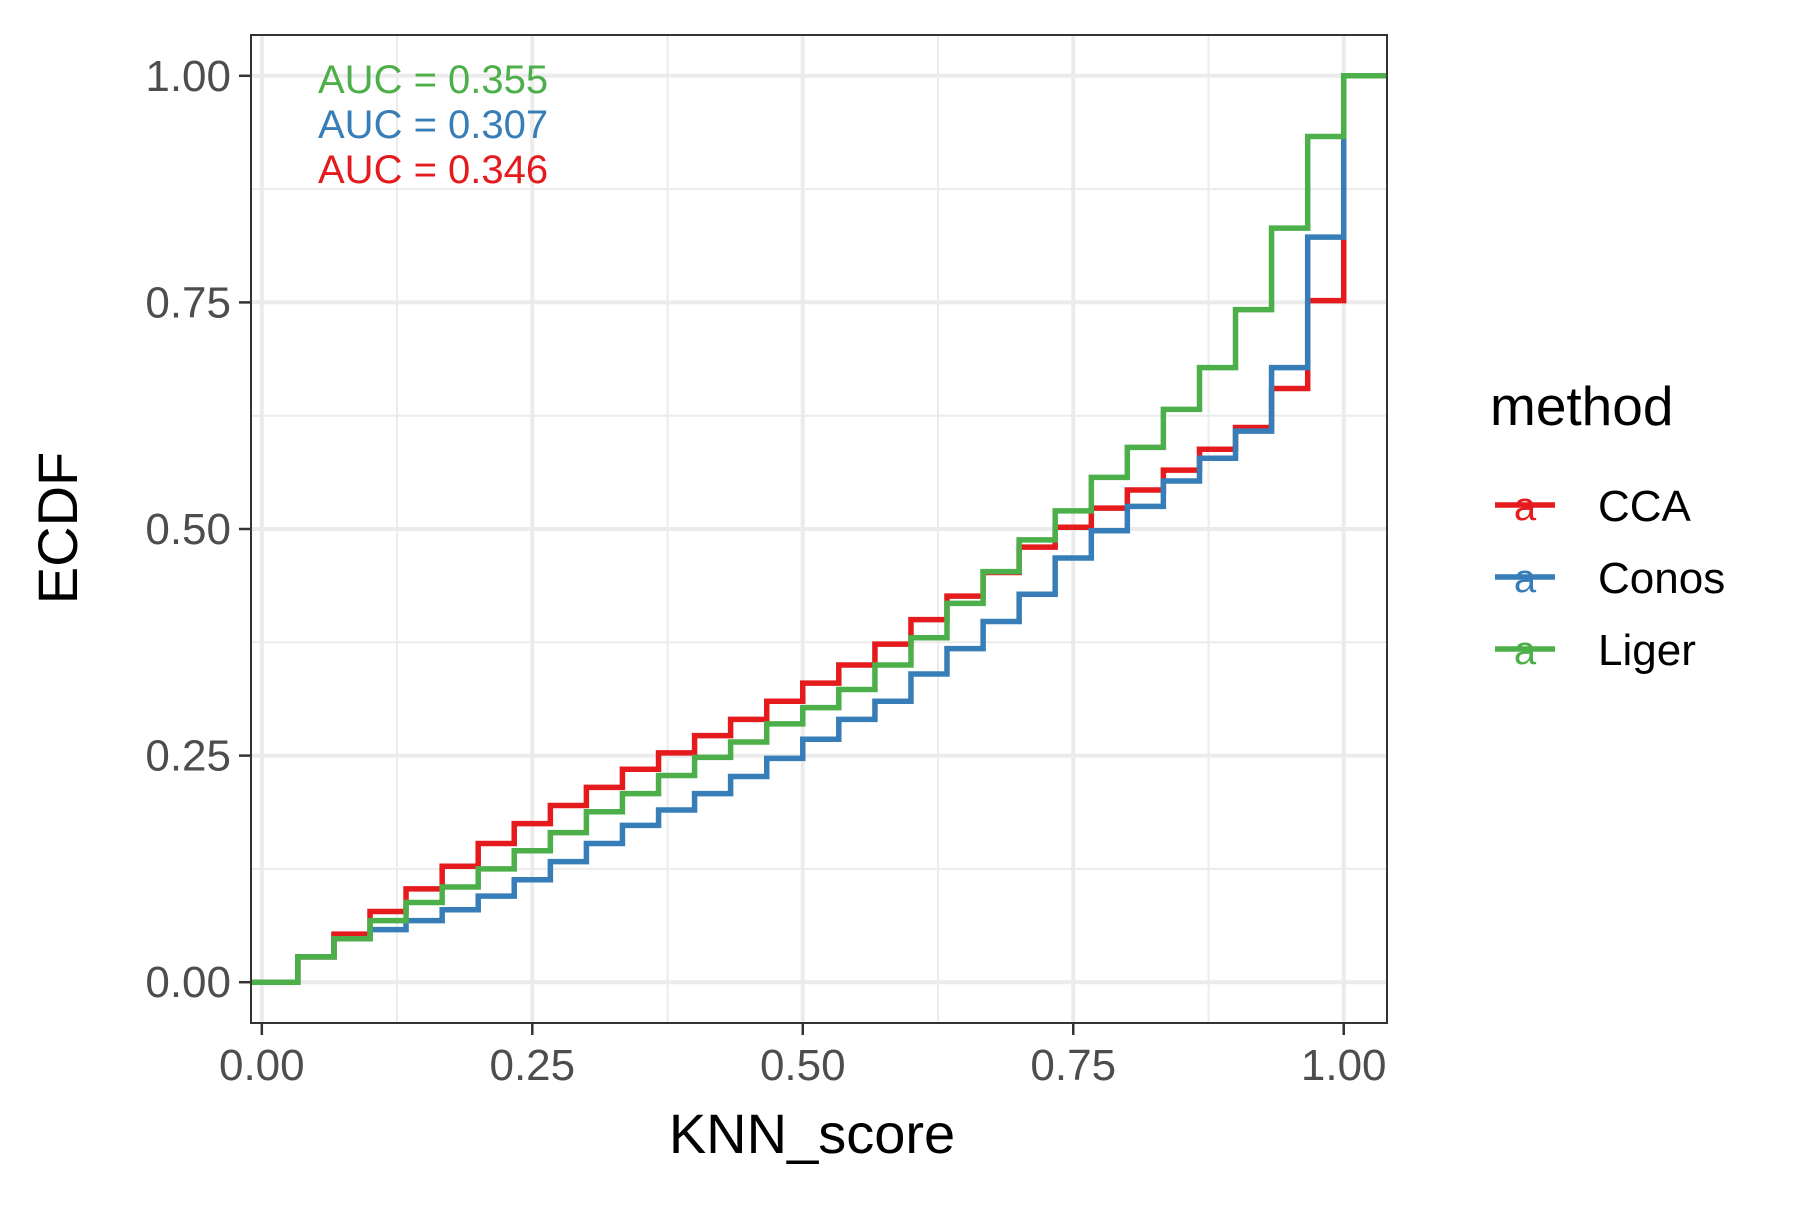 Image resolution: width=1800 pixels, height=1205 pixels. I want to click on y-tick-label: 0.25, so click(188, 756).